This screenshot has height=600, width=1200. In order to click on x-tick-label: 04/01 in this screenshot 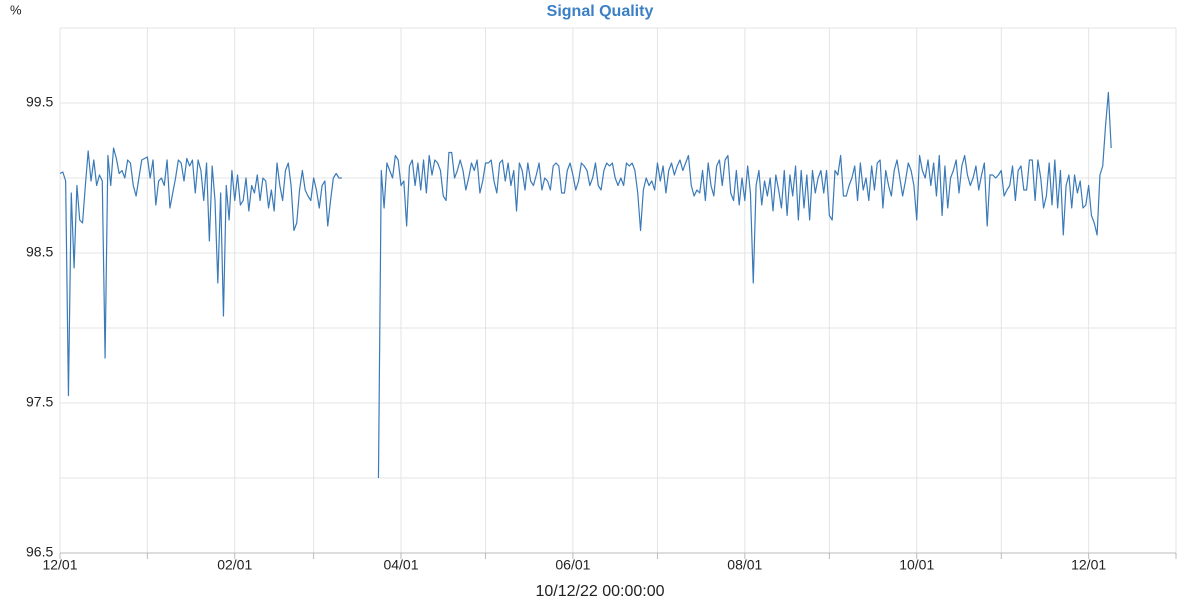, I will do `click(400, 565)`.